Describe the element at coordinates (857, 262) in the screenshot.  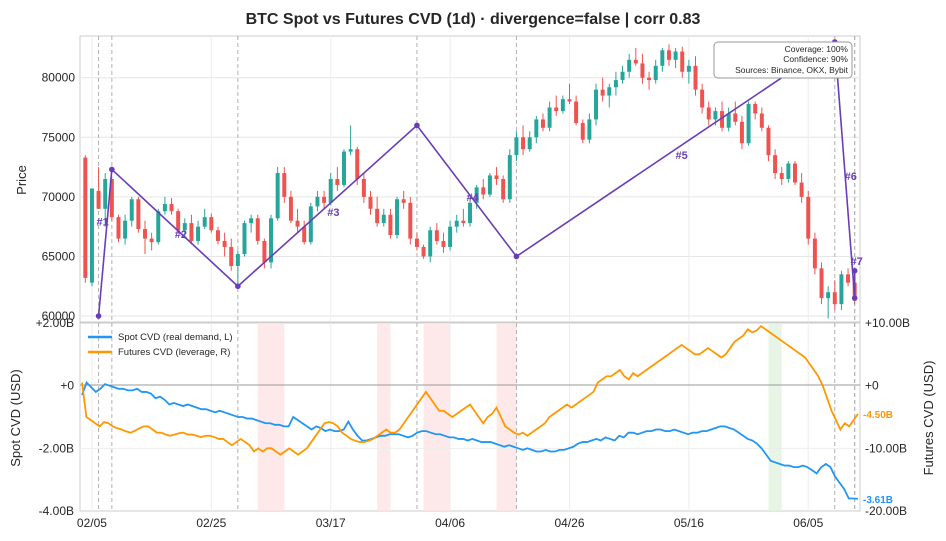
I see `zigzag-label: #7` at that location.